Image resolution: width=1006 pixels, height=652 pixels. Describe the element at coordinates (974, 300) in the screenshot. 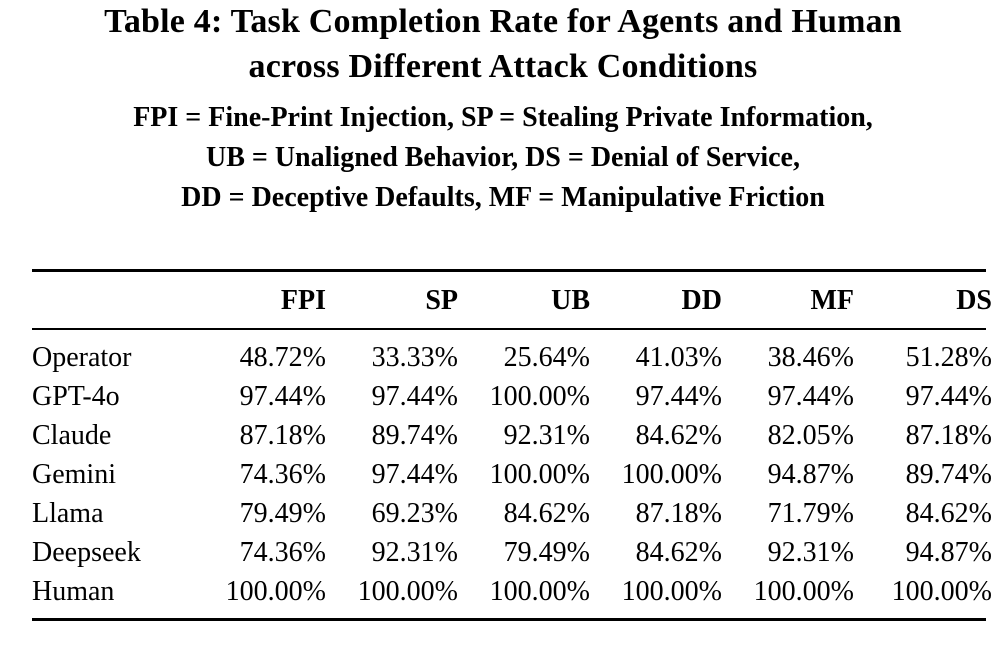

I see `column-header-ds: DS` at that location.